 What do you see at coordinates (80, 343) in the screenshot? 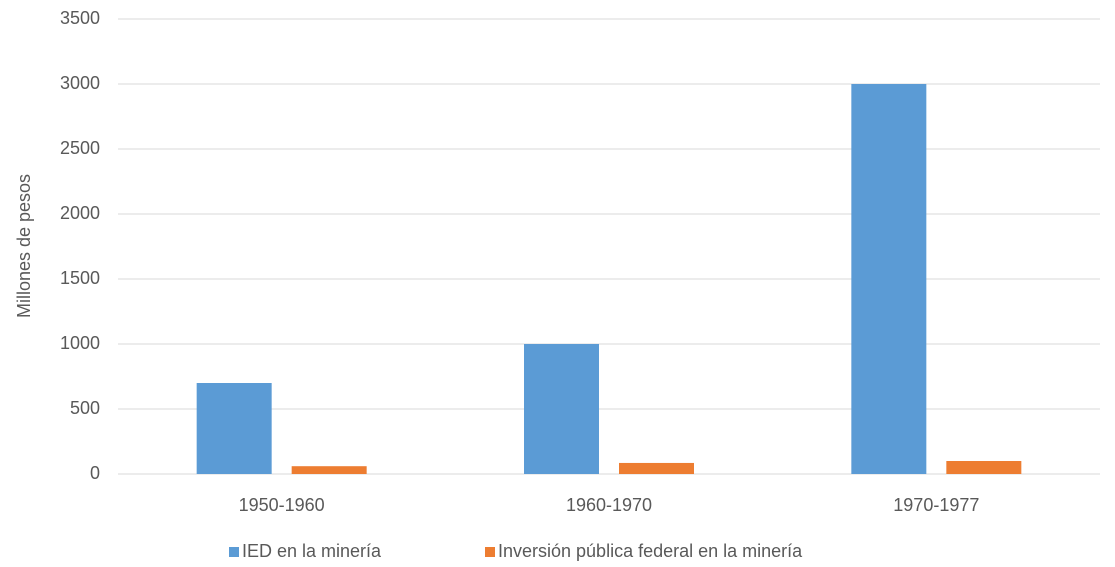
I see `y-tick-label: 1000` at bounding box center [80, 343].